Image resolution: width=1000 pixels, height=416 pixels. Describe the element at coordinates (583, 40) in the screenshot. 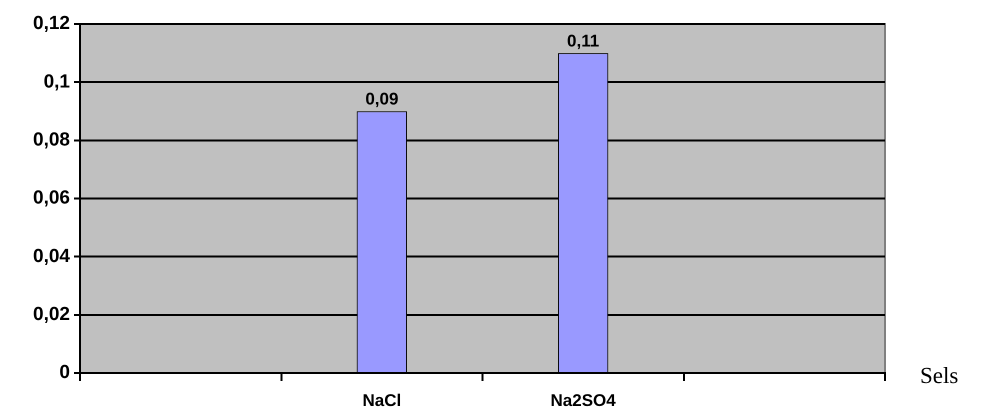

I see `data-label: 0,11` at that location.